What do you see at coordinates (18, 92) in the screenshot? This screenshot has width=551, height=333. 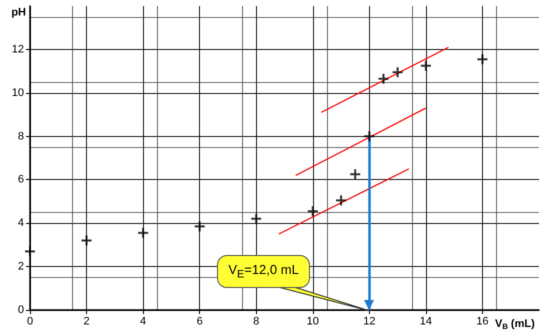 I see `y-tick-label: 10` at bounding box center [18, 92].